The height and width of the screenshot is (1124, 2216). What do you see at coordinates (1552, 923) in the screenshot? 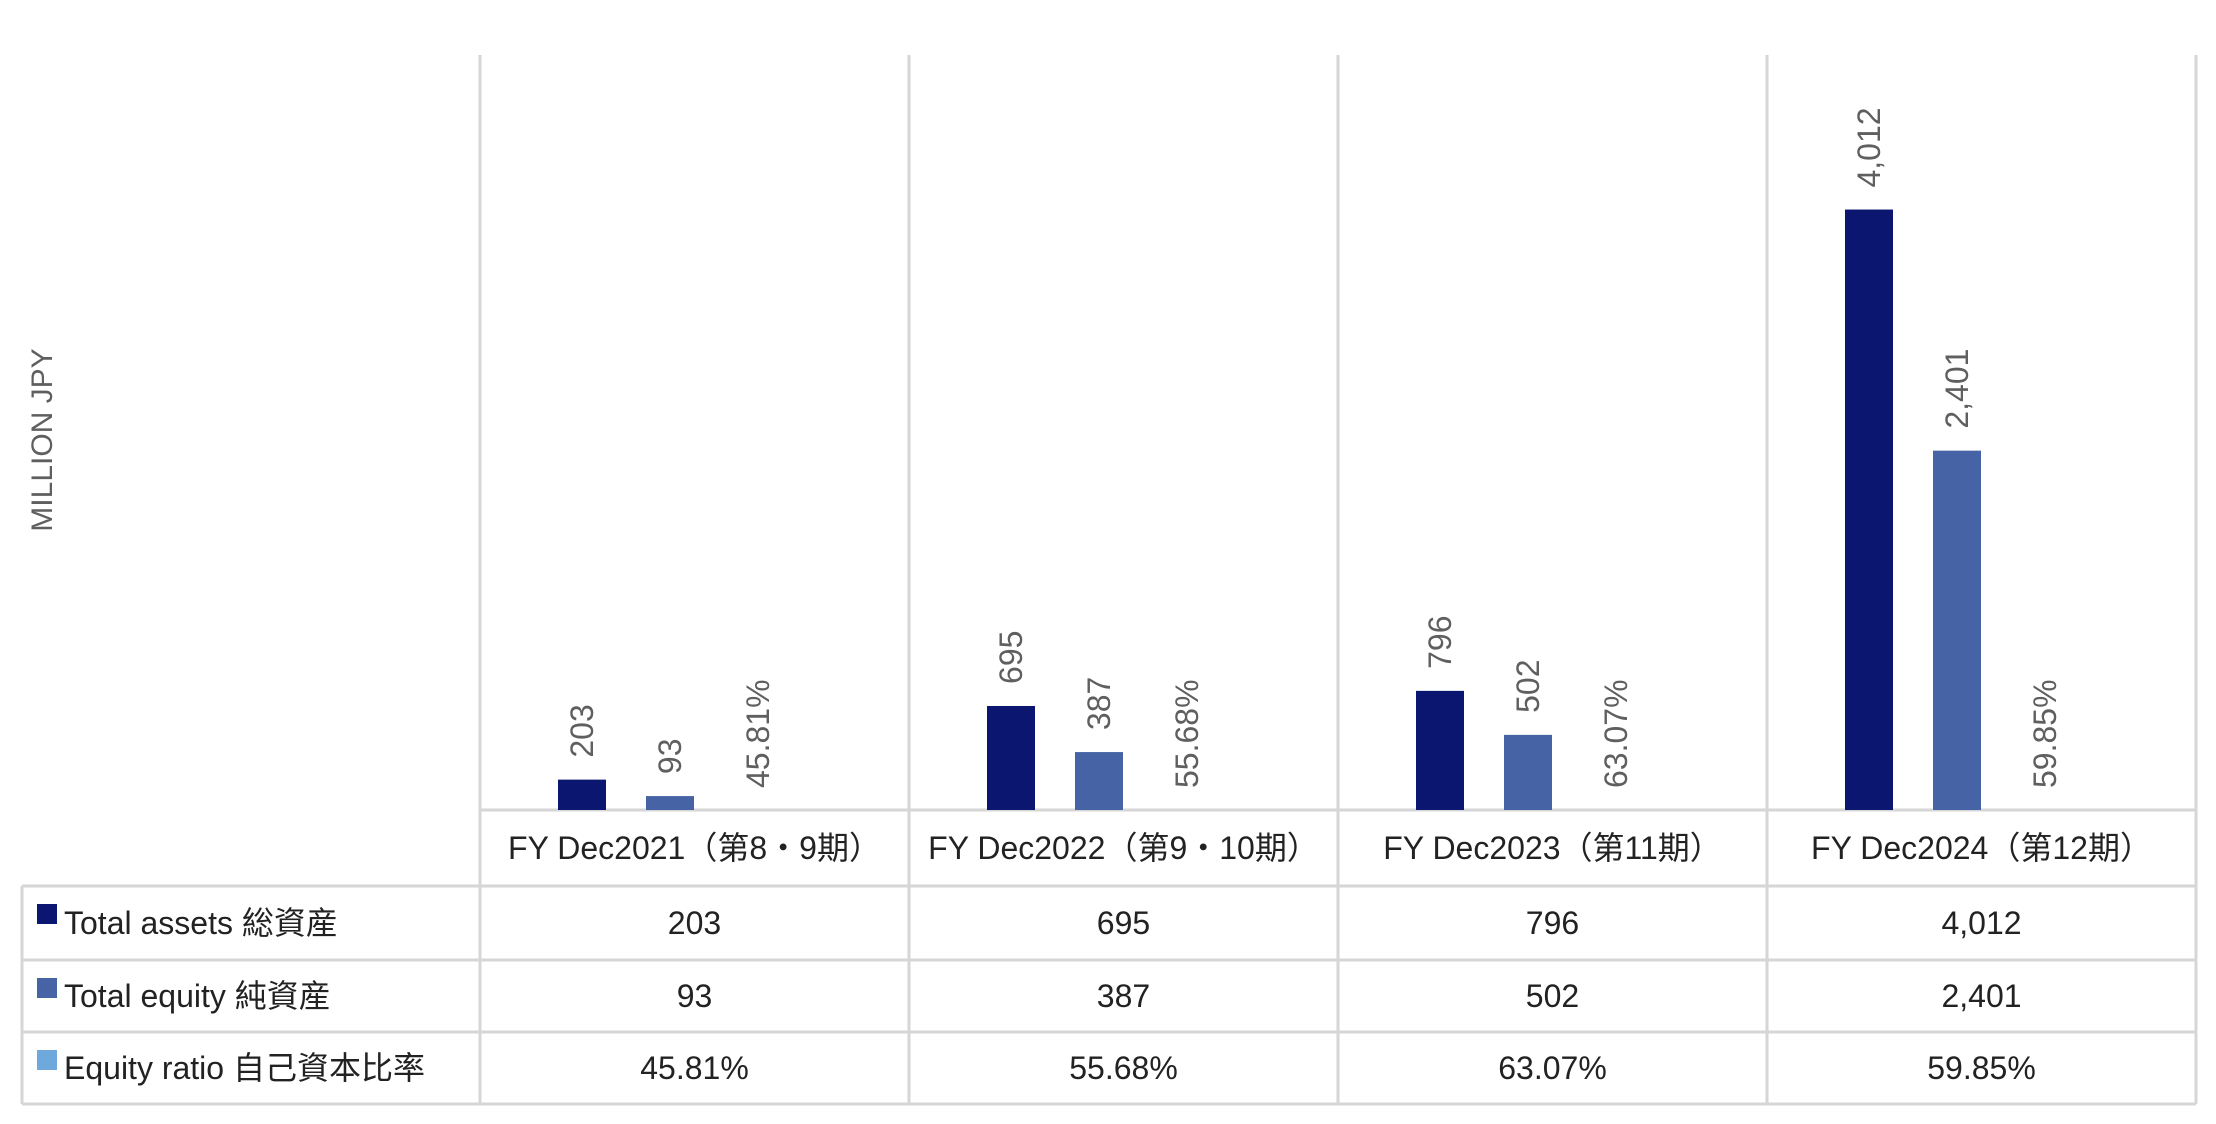
I see `table-cell: 796` at bounding box center [1552, 923].